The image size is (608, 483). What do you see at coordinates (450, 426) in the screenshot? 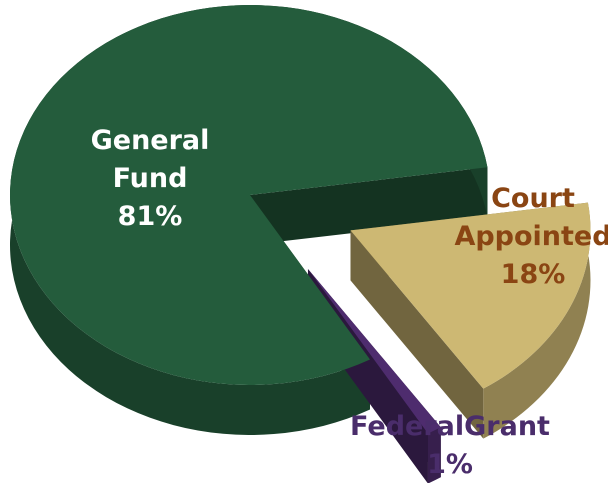
I see `category-label: FederalGrant` at bounding box center [450, 426].